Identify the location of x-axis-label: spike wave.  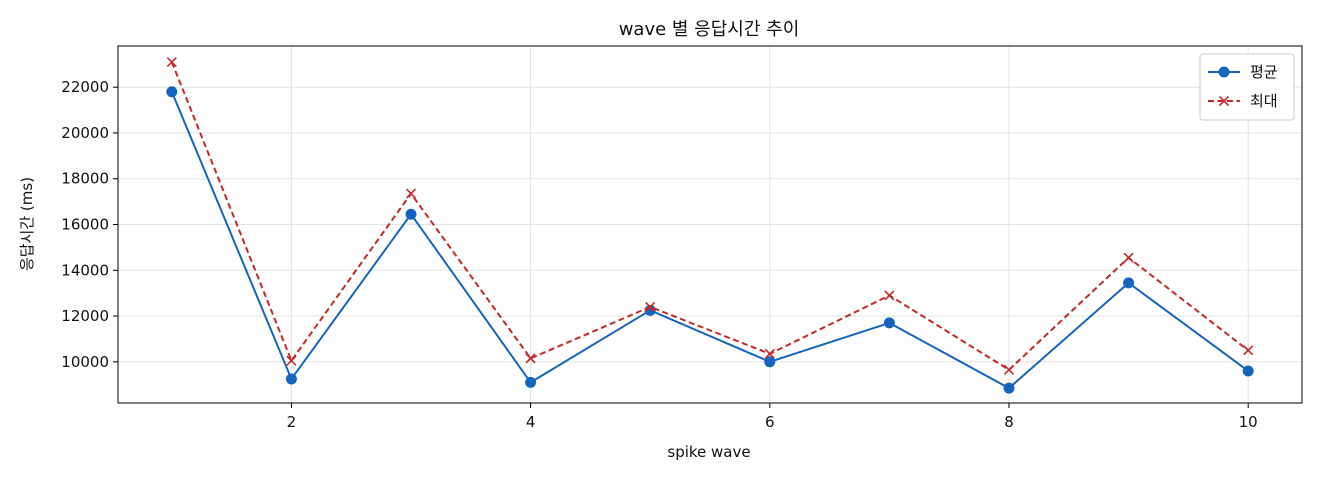
(708, 452).